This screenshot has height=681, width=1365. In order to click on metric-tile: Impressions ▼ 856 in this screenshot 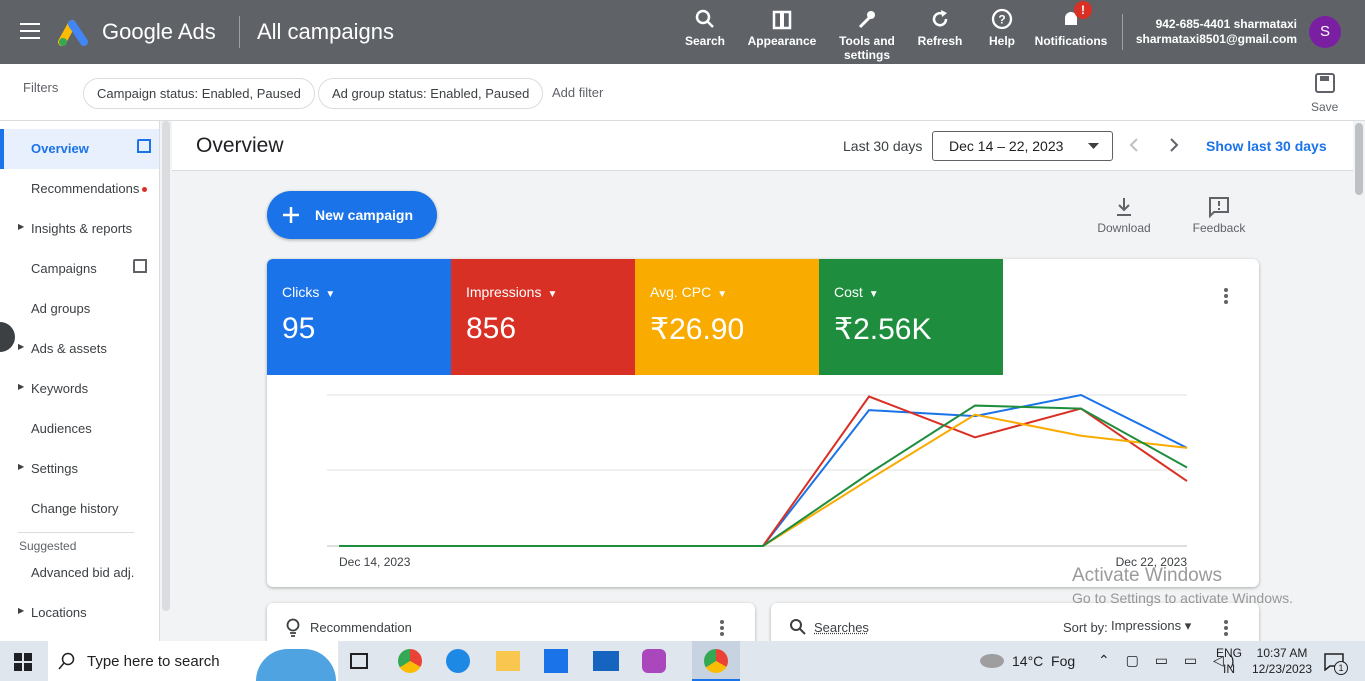, I will do `click(543, 317)`.